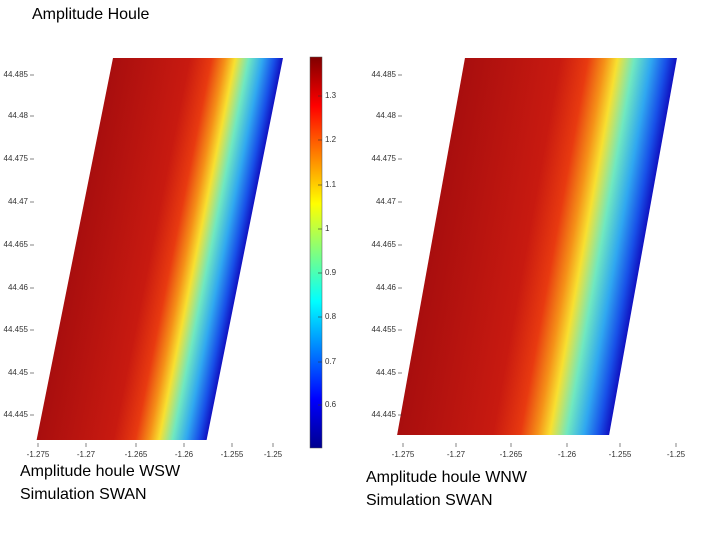  What do you see at coordinates (331, 316) in the screenshot?
I see `colorbar-tick-label: 0.8` at bounding box center [331, 316].